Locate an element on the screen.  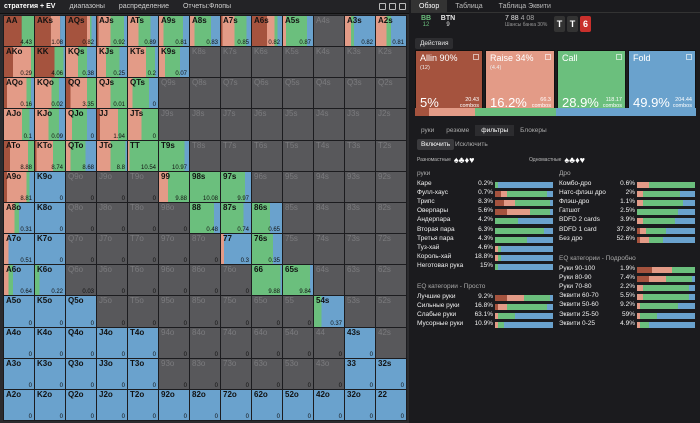
hand-filter-row: Оверпары 5.6% is located at coordinates (496, 211).